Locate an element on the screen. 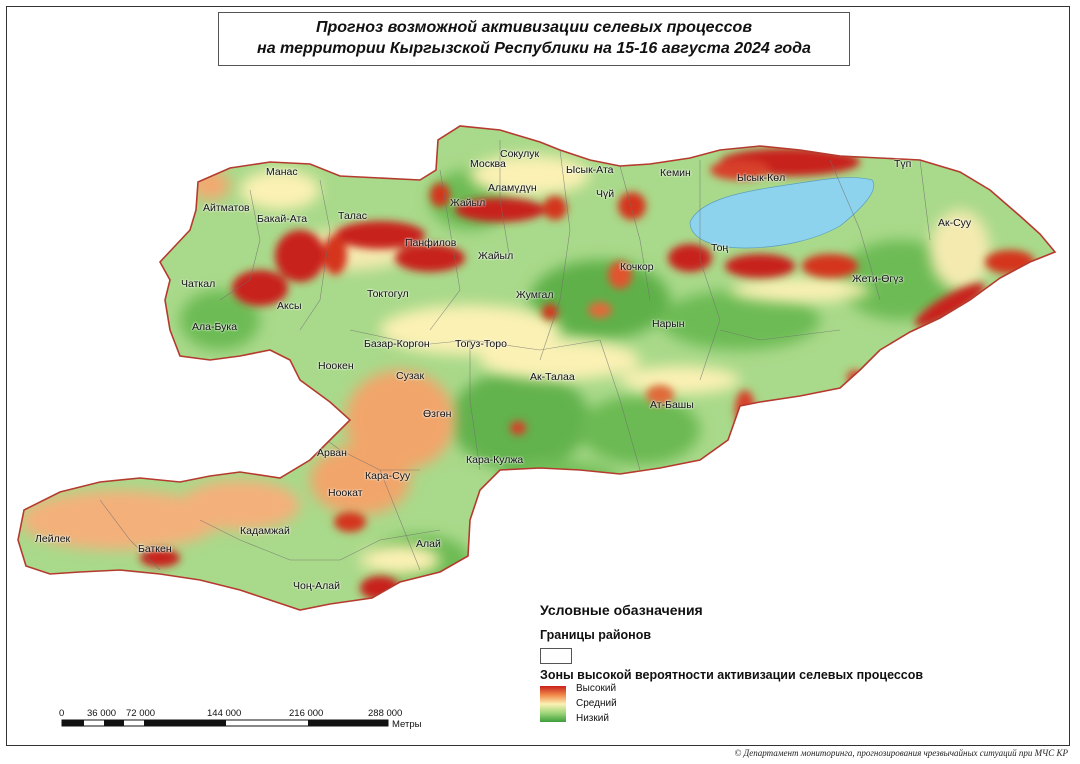  legend-medium-label: Средний is located at coordinates (596, 703).